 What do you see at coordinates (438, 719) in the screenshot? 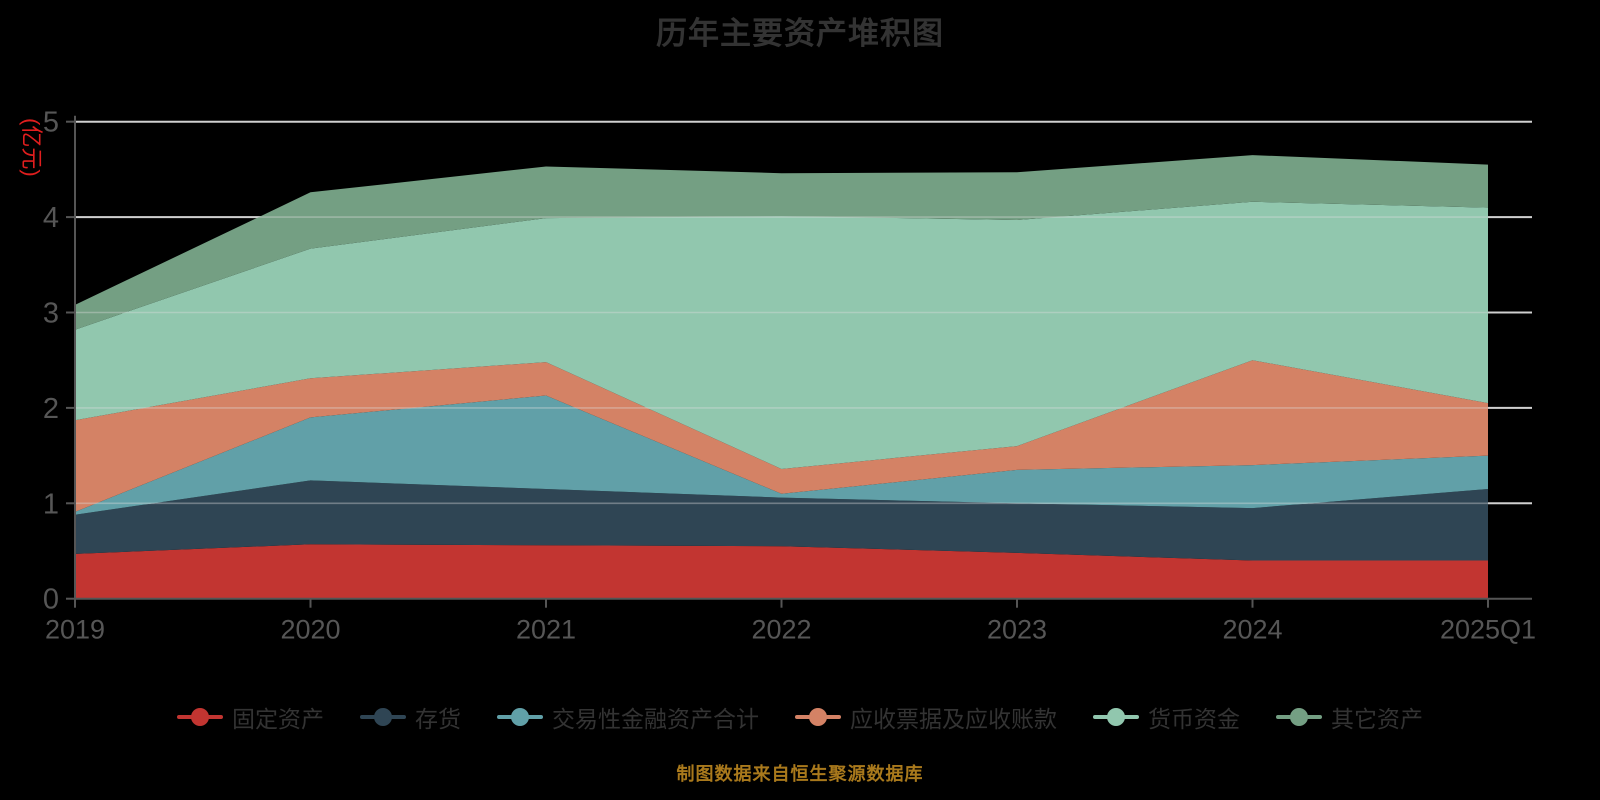
I see `legend-label: 存货` at bounding box center [438, 719].